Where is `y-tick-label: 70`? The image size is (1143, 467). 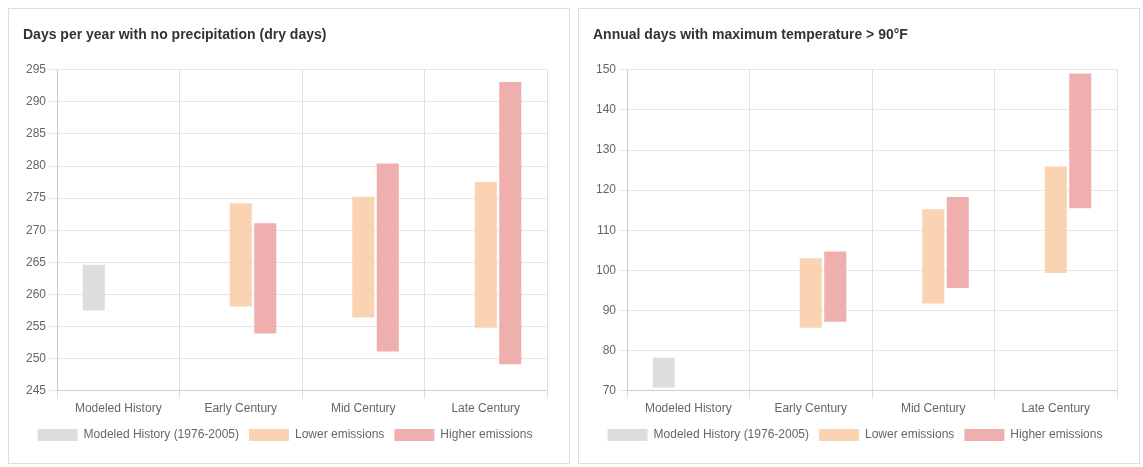
y-tick-label: 70 is located at coordinates (609, 389).